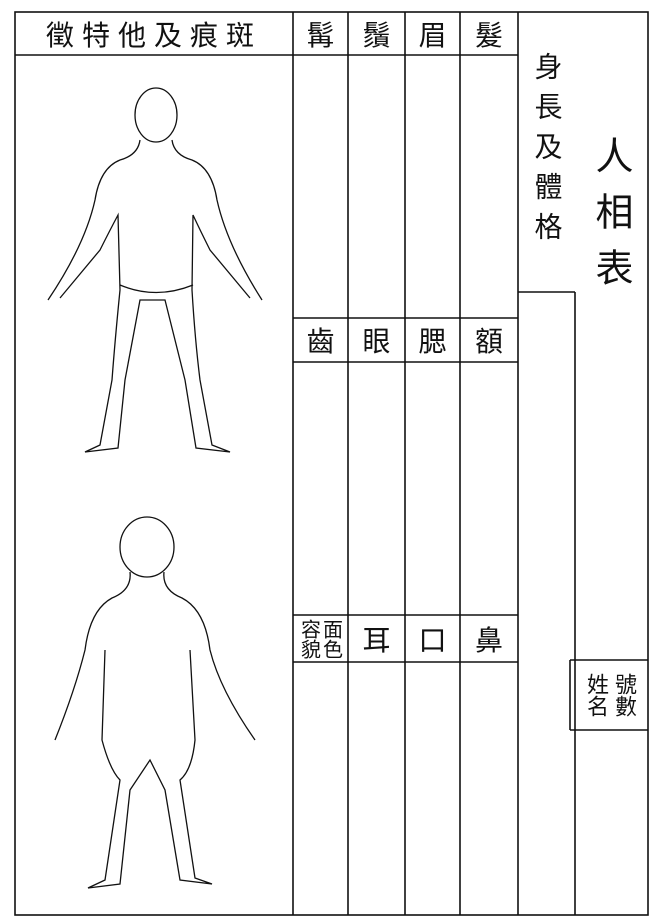 This screenshot has height=919, width=650. I want to click on header-cell: 額, so click(488, 341).